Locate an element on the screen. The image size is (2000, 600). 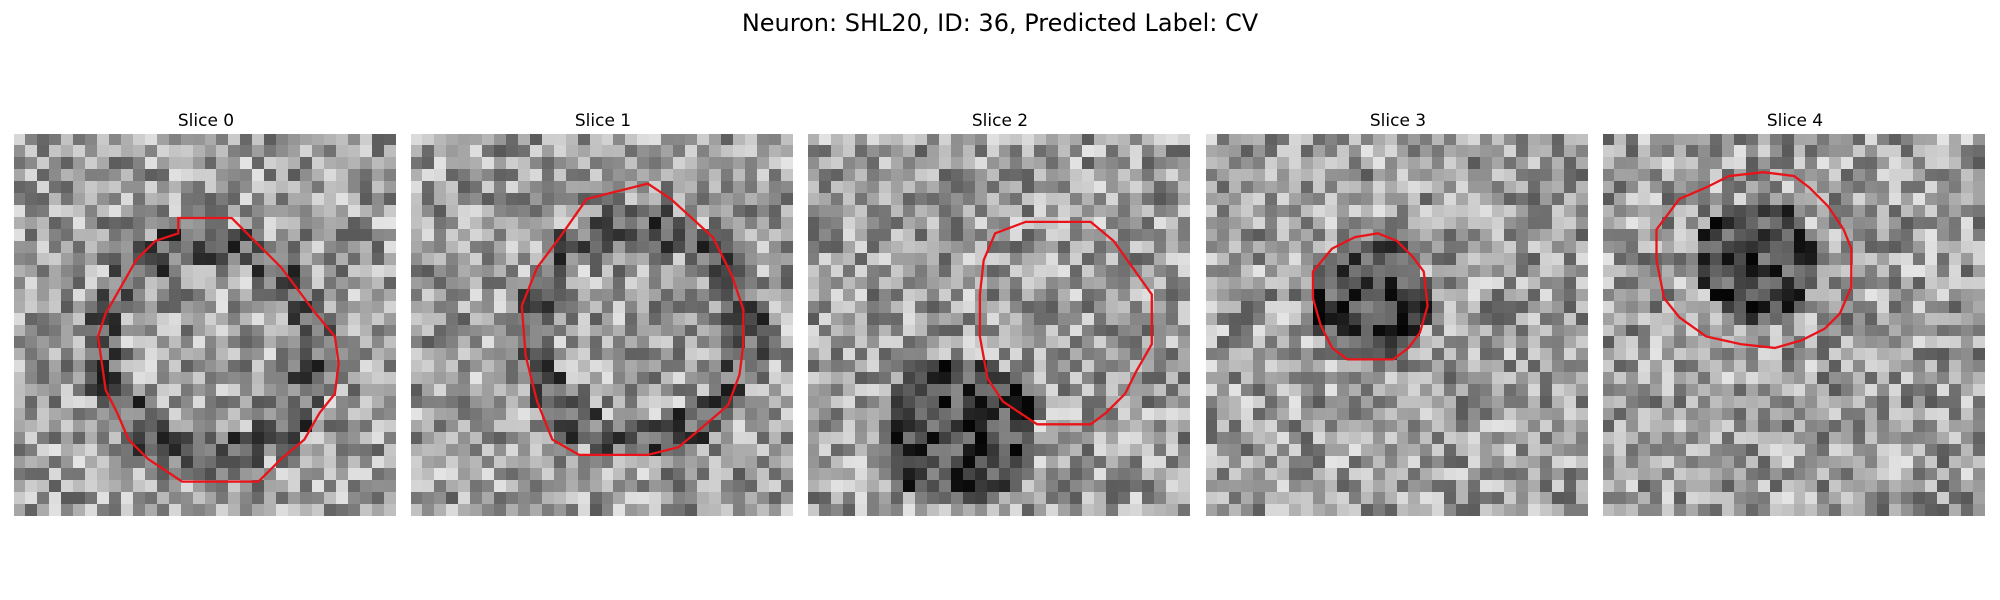
slice-panel-1: Slice 1 is located at coordinates (603, 312).